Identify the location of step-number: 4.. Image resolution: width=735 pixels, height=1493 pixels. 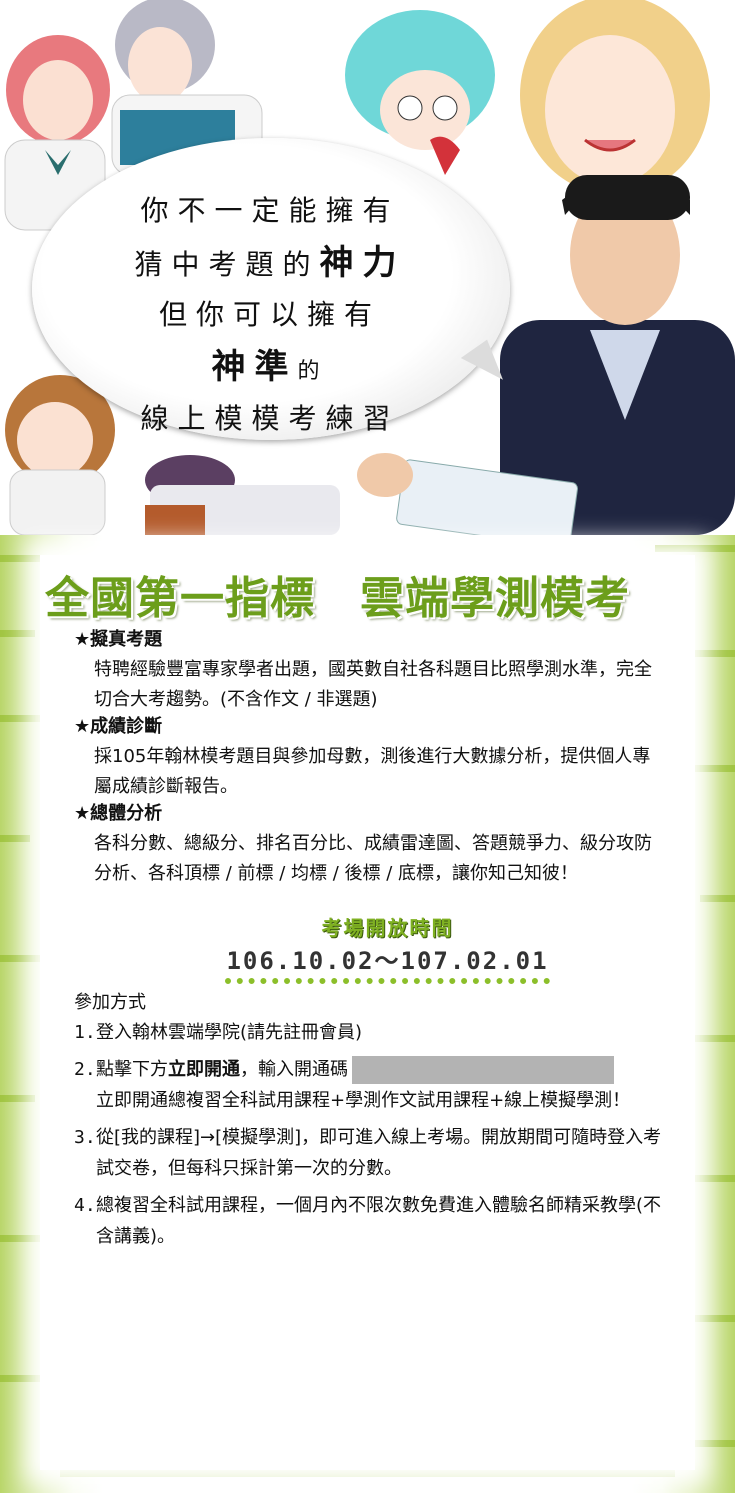
(85, 1205).